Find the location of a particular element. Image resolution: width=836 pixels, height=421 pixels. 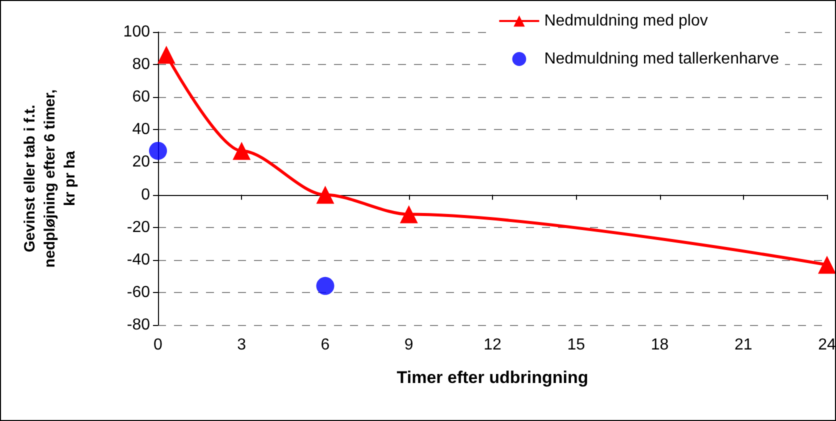

y-tick-label: 80 is located at coordinates (141, 65).